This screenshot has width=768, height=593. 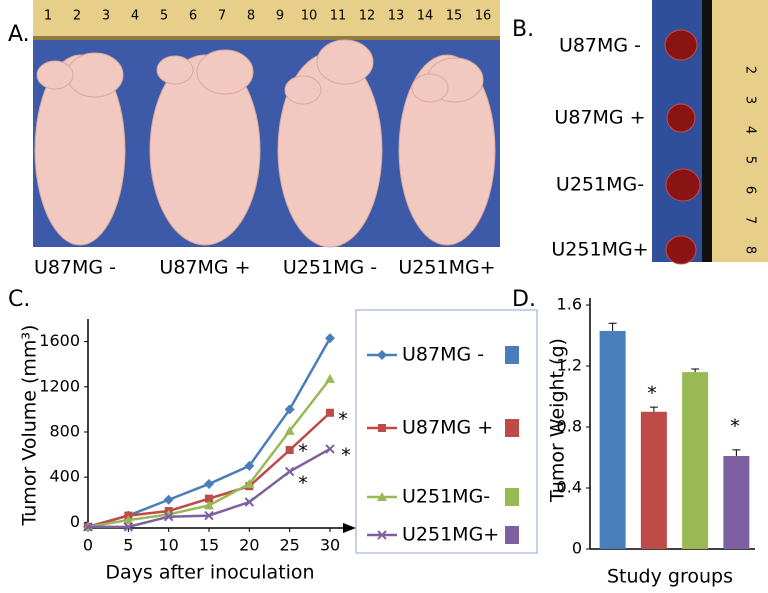 I want to click on panel-label: B., so click(x=523, y=29).